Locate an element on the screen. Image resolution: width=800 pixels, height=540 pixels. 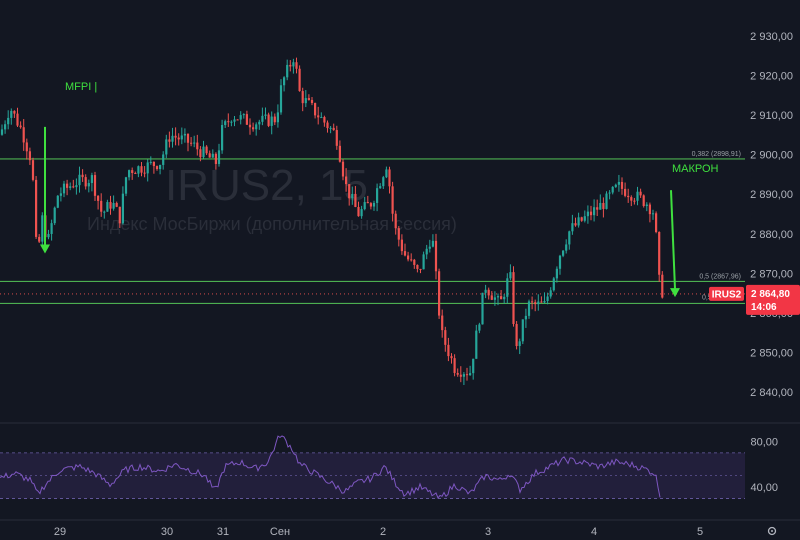
gear-icon is located at coordinates (772, 531).